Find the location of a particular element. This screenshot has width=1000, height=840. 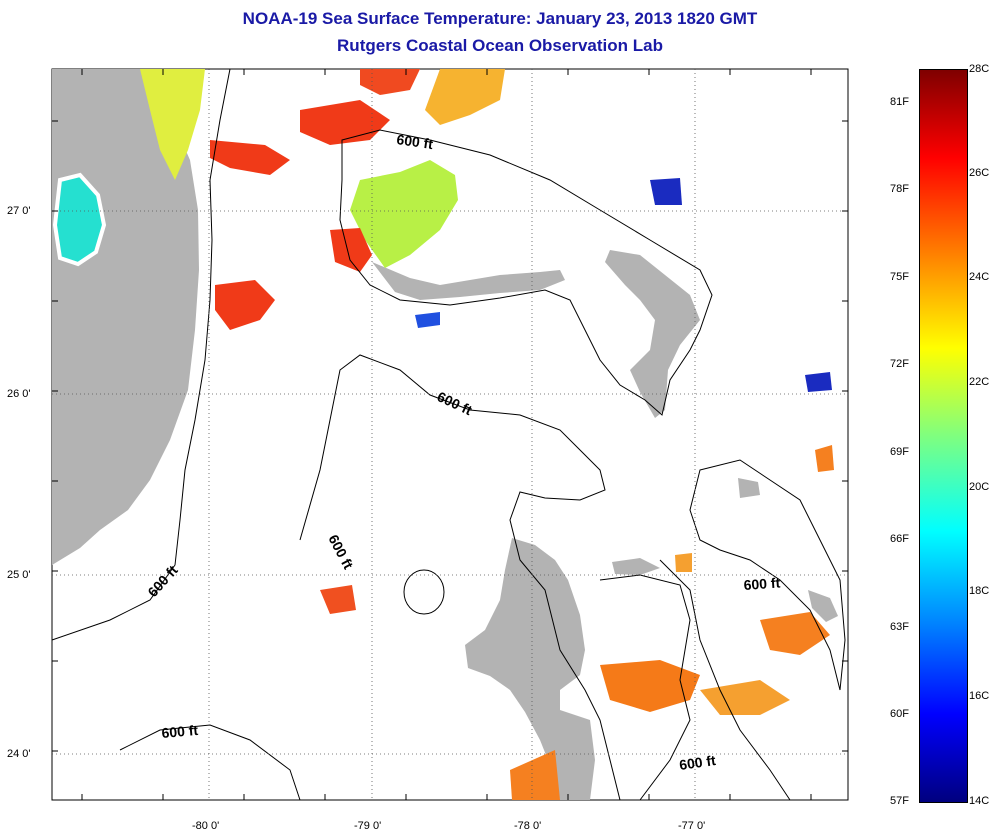

andros-land is located at coordinates (530, 669).